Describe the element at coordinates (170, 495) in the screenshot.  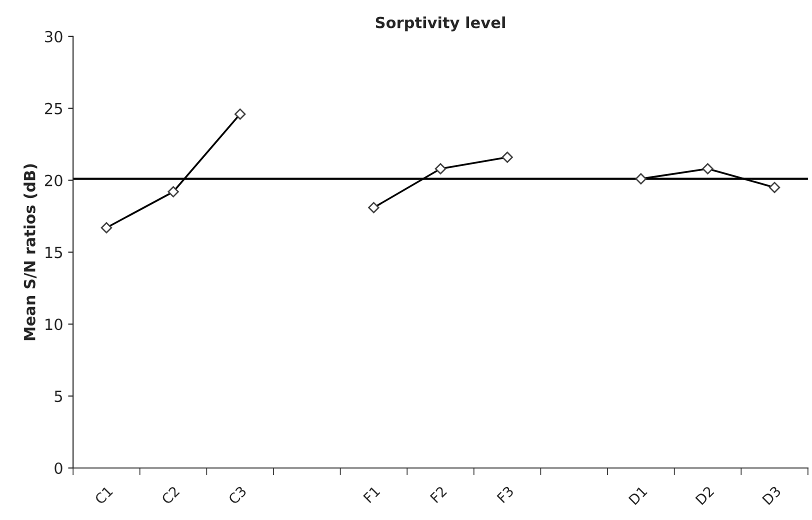
I see `x-tick-label: C2` at that location.